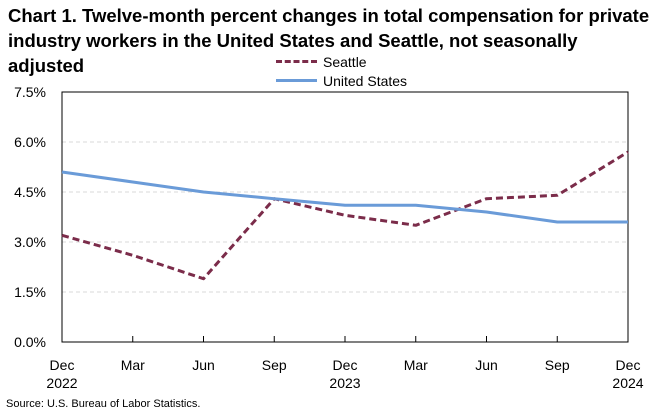 This screenshot has height=413, width=668. Describe the element at coordinates (30, 192) in the screenshot. I see `y-tick-label: 4.5%` at that location.